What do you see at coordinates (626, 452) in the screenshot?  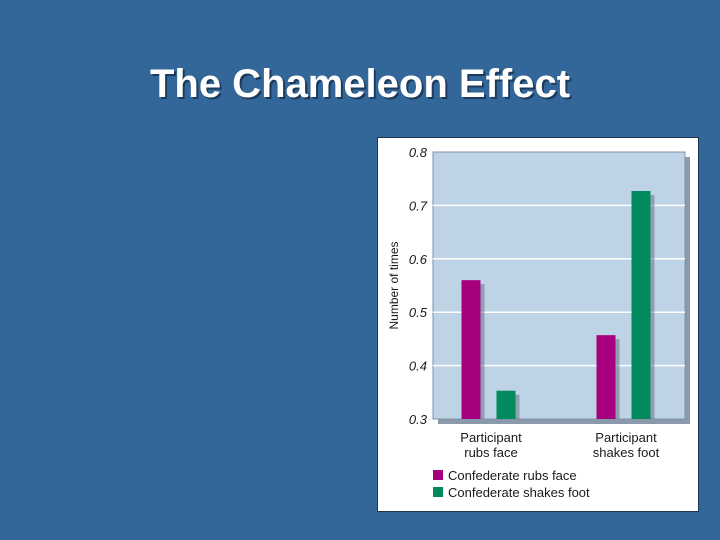 I see `category-label: shakes foot` at bounding box center [626, 452].